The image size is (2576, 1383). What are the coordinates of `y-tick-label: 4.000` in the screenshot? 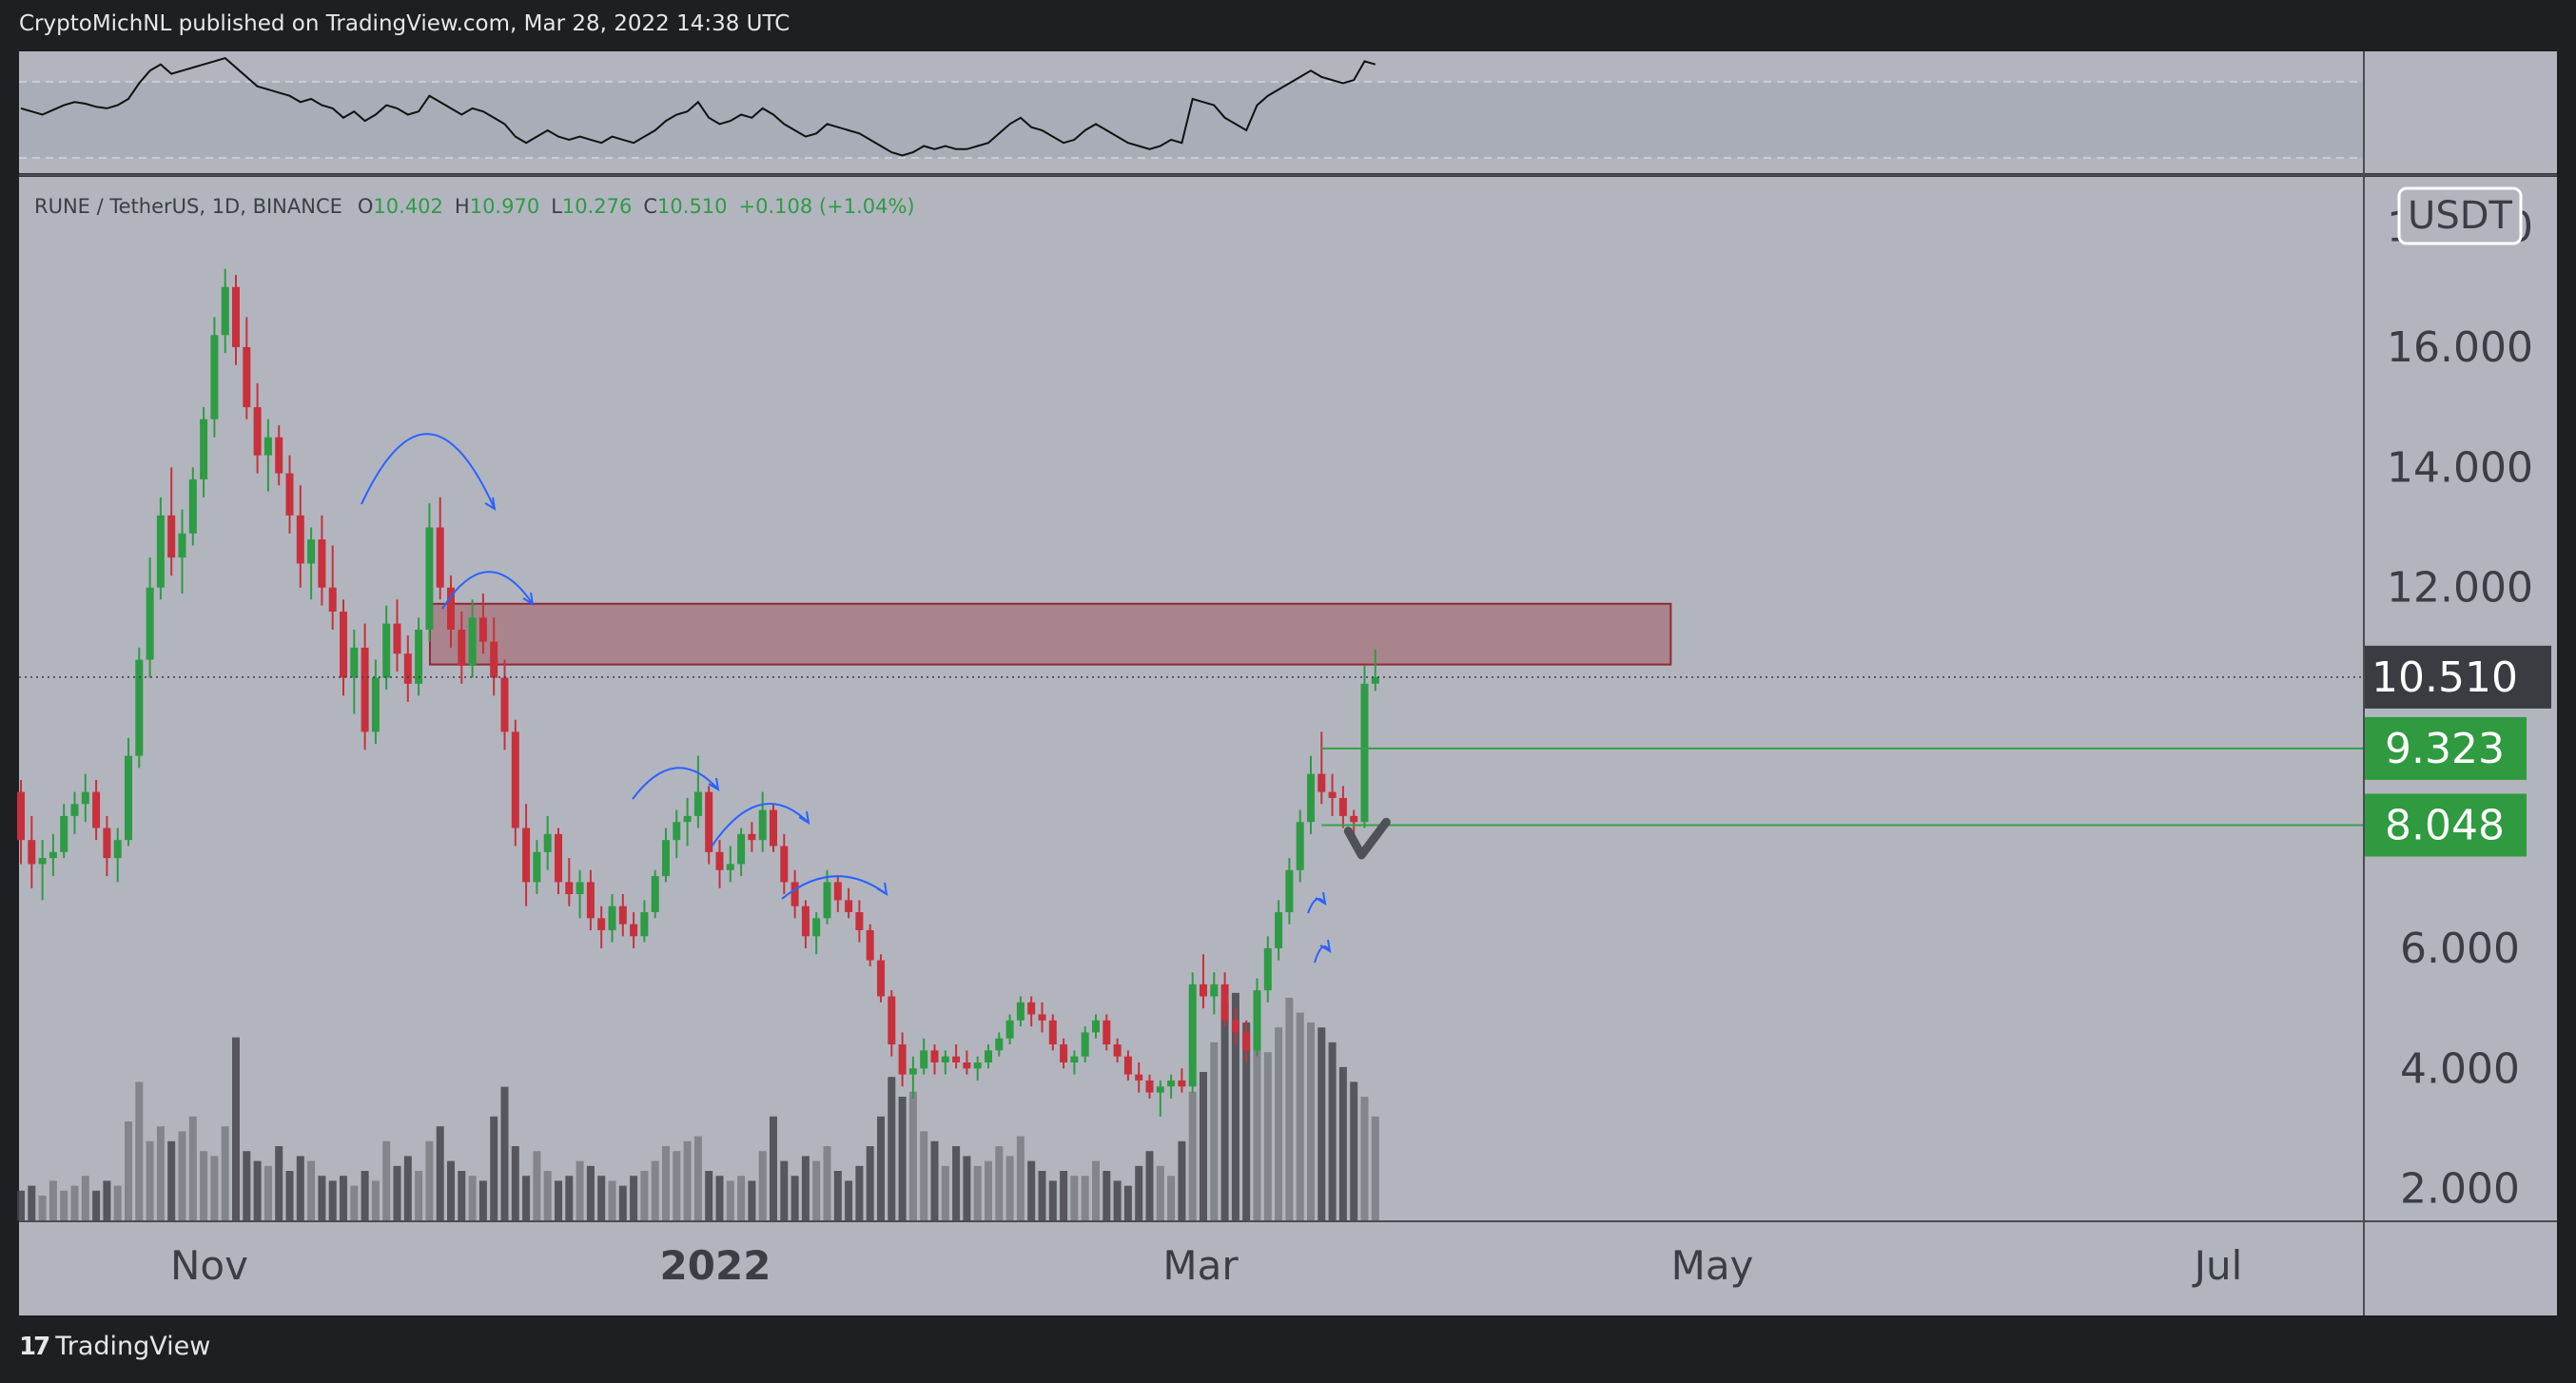 It's located at (2460, 1068).